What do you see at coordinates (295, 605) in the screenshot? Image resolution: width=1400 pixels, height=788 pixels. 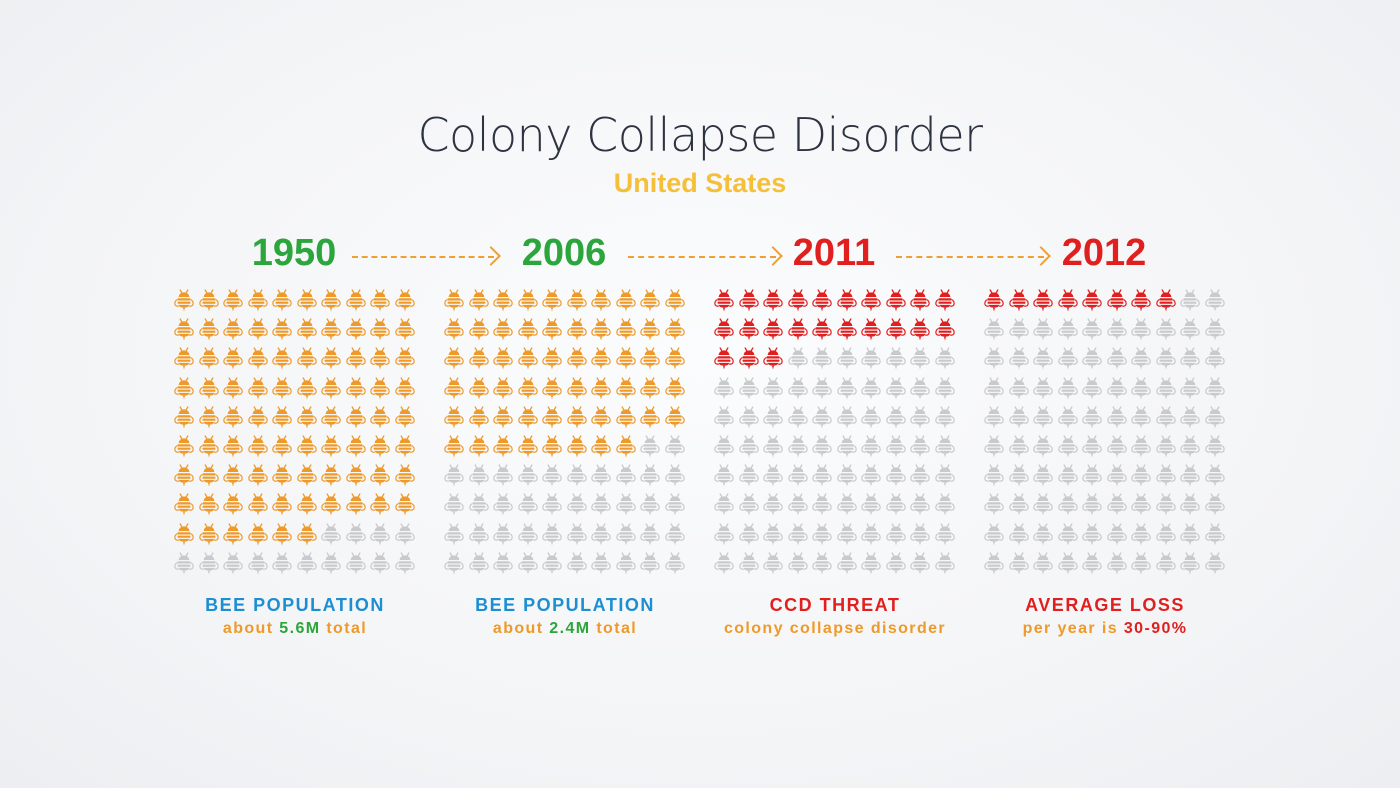 I see `caption-label: BEE POPULATION` at bounding box center [295, 605].